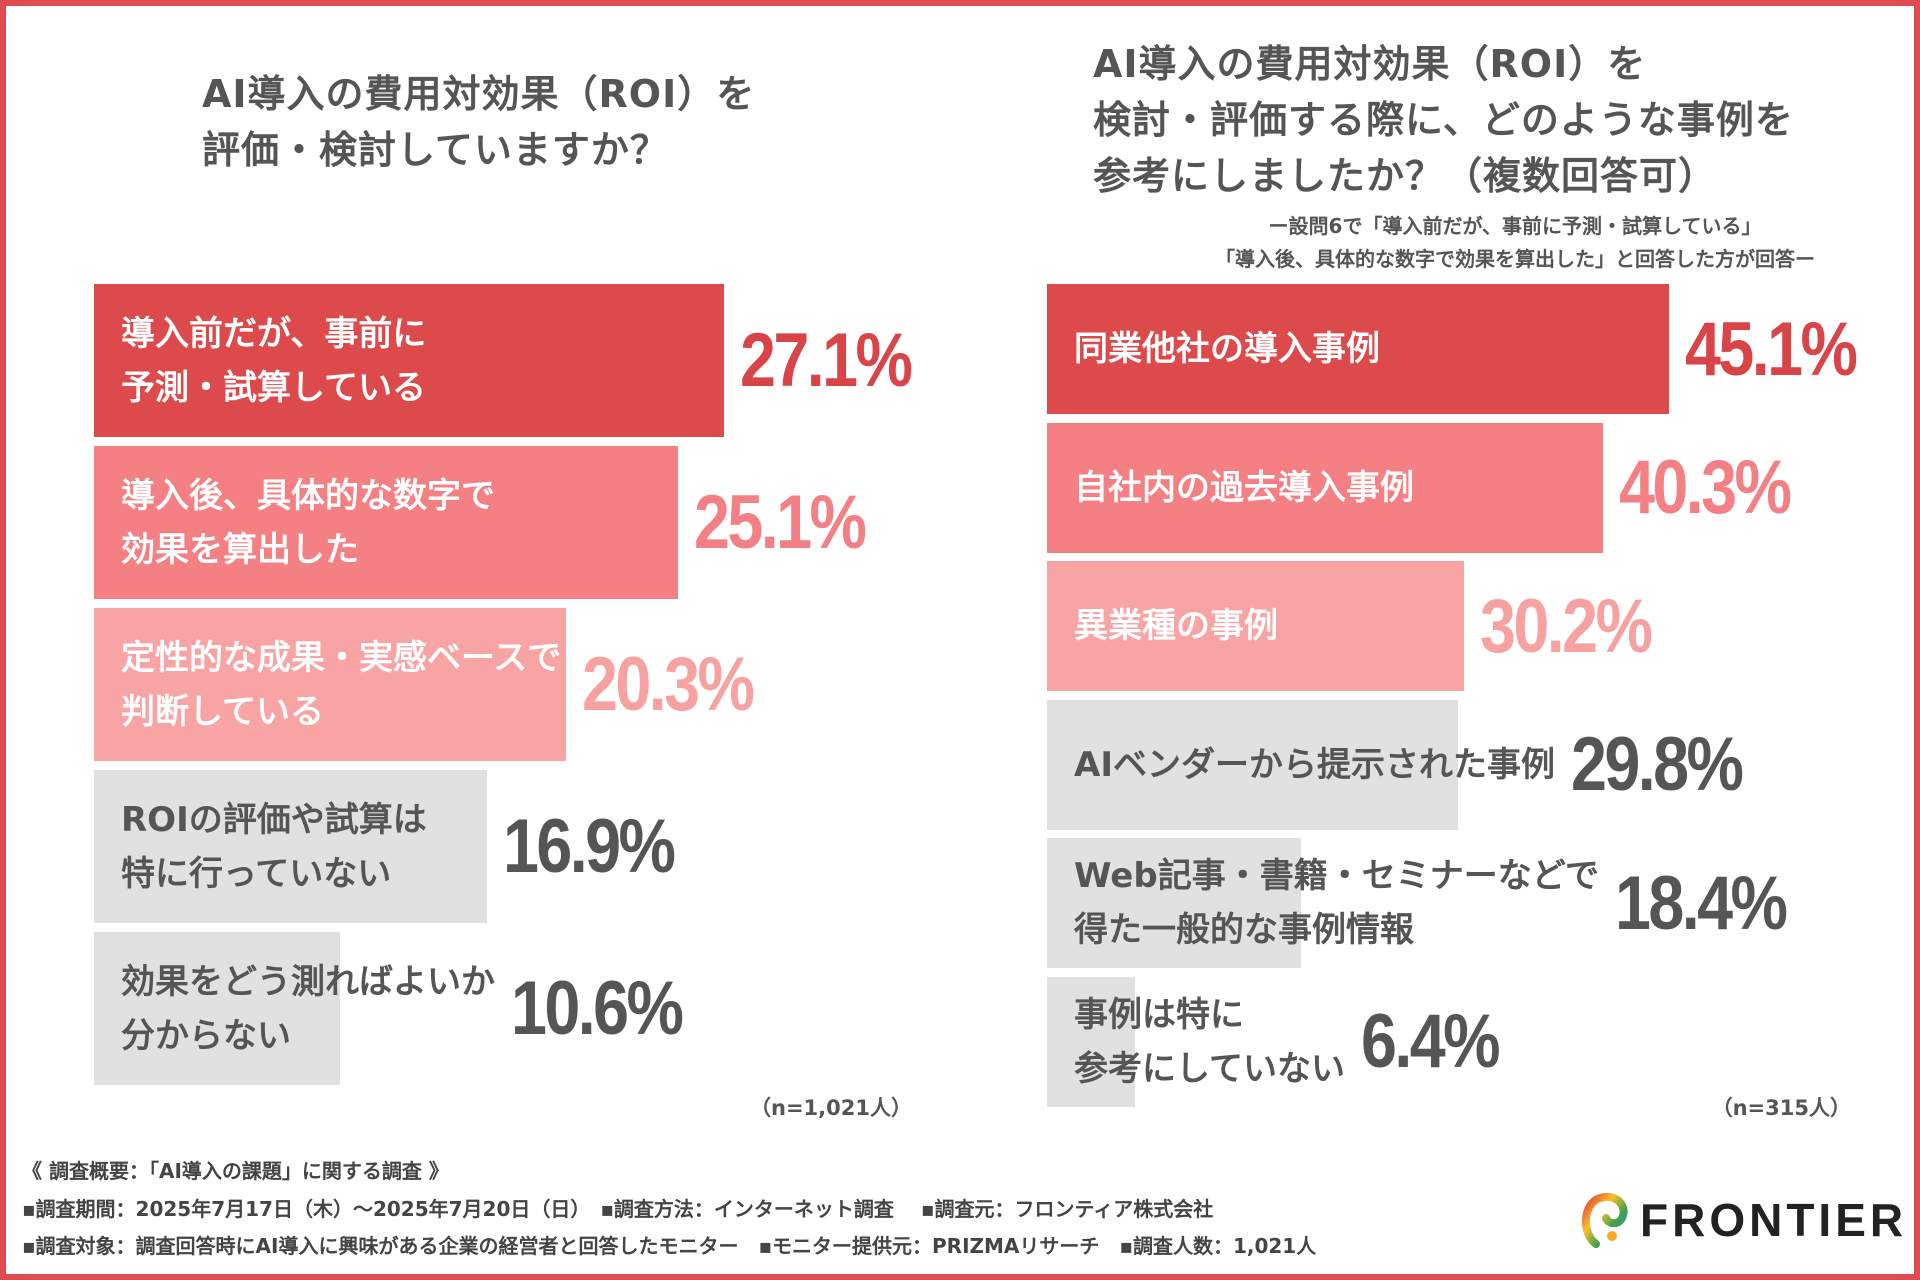 This screenshot has width=1920, height=1280. I want to click on bar-label: 導入後、具体的な数字で 効果を算出した, so click(386, 523).